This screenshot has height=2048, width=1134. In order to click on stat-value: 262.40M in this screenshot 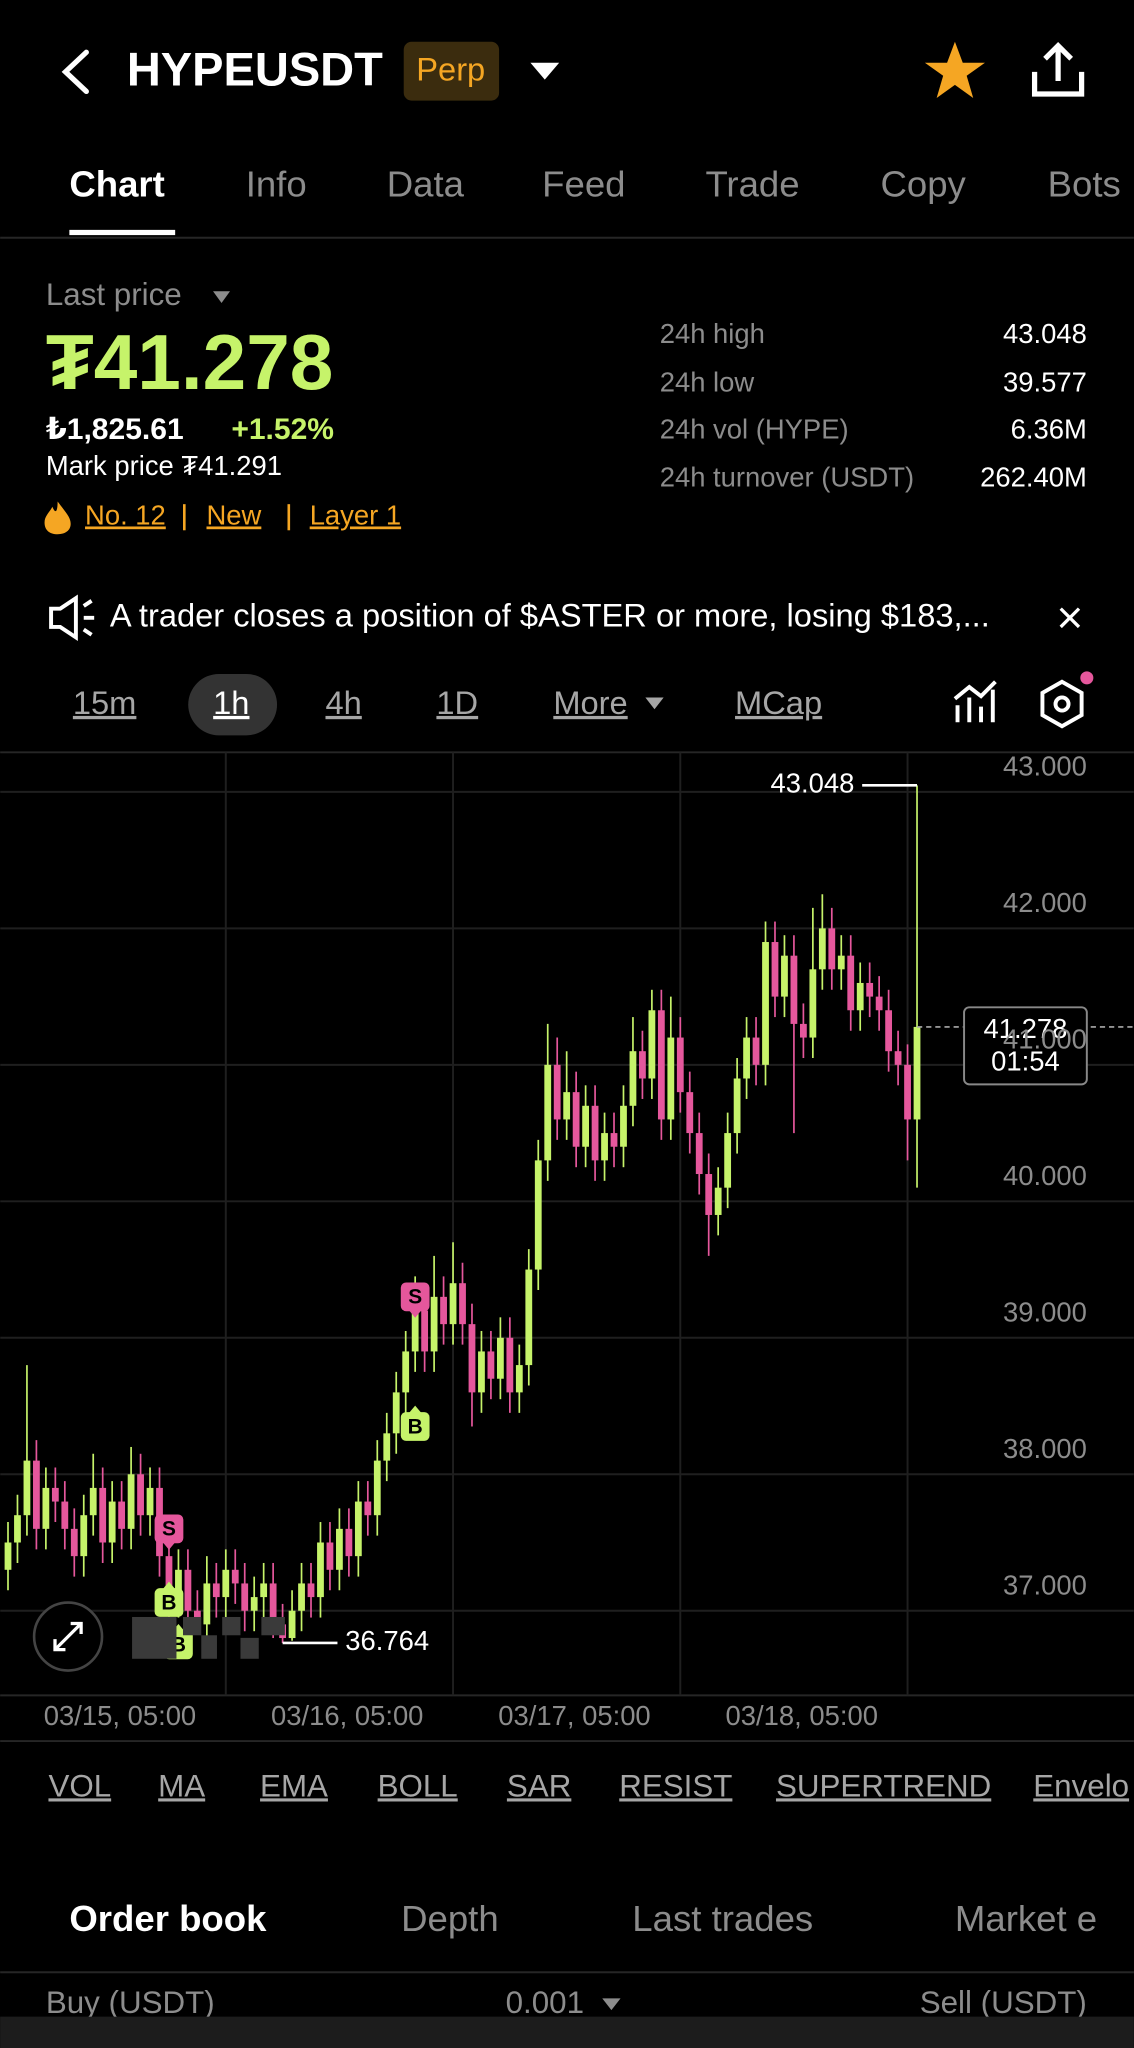, I will do `click(1033, 477)`.